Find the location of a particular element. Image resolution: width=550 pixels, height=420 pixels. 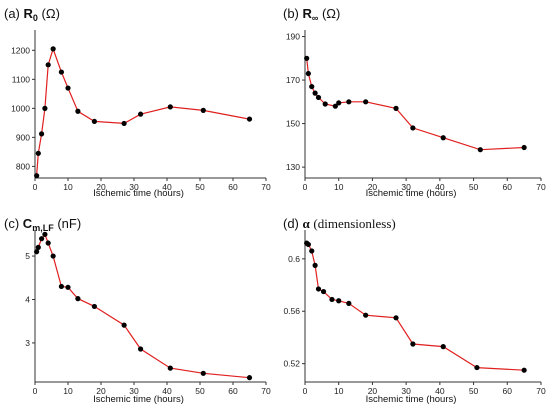

title-symbol: α is located at coordinates (306, 223).